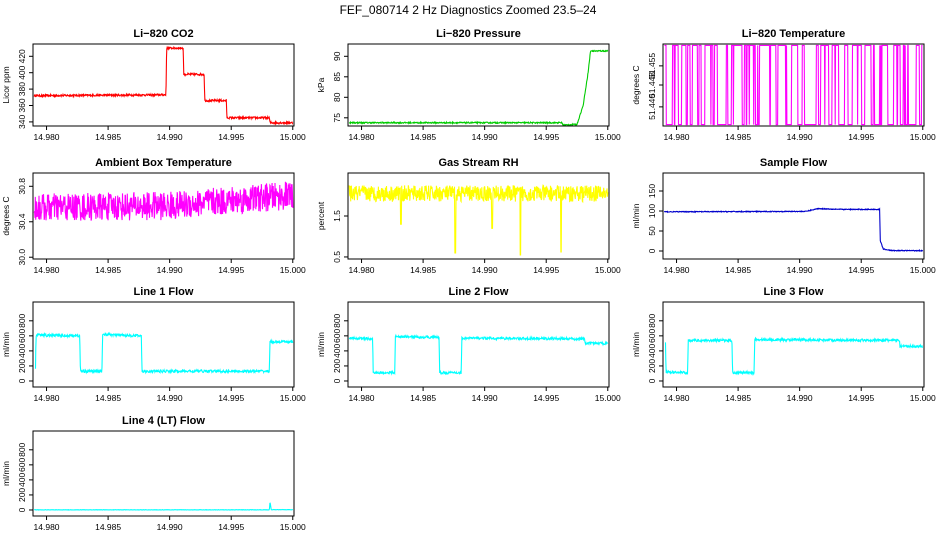 The image size is (936, 540). I want to click on series-line-sample, so click(793, 230).